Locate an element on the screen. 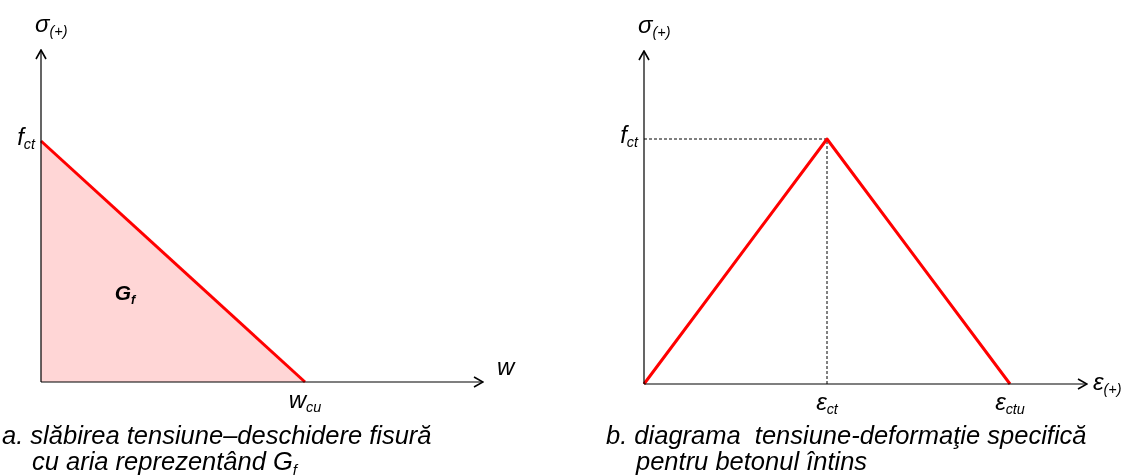  x-axis-title: w is located at coordinates (506, 366).